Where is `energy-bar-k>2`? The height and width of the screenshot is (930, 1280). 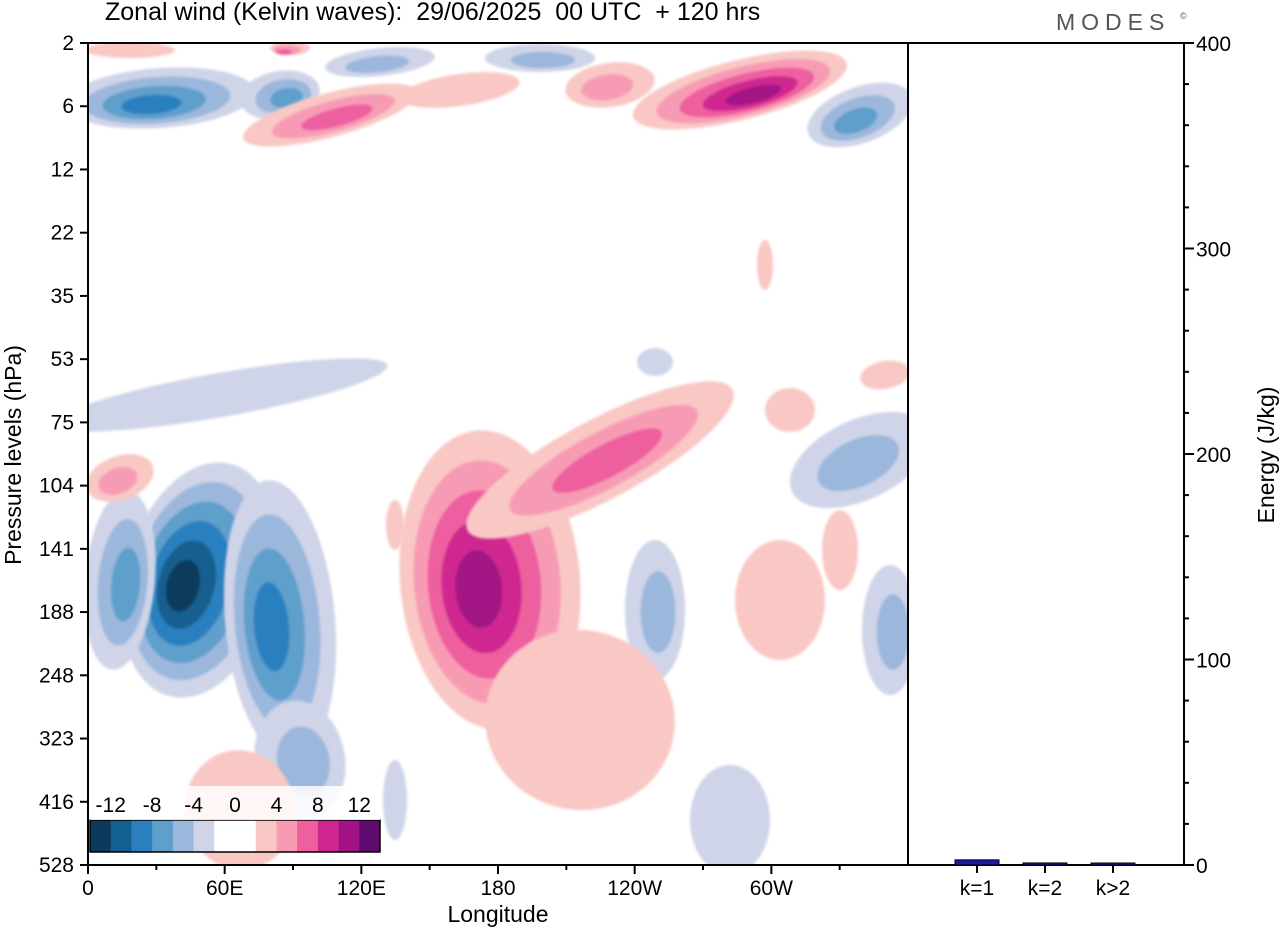 energy-bar-k>2 is located at coordinates (1113, 864).